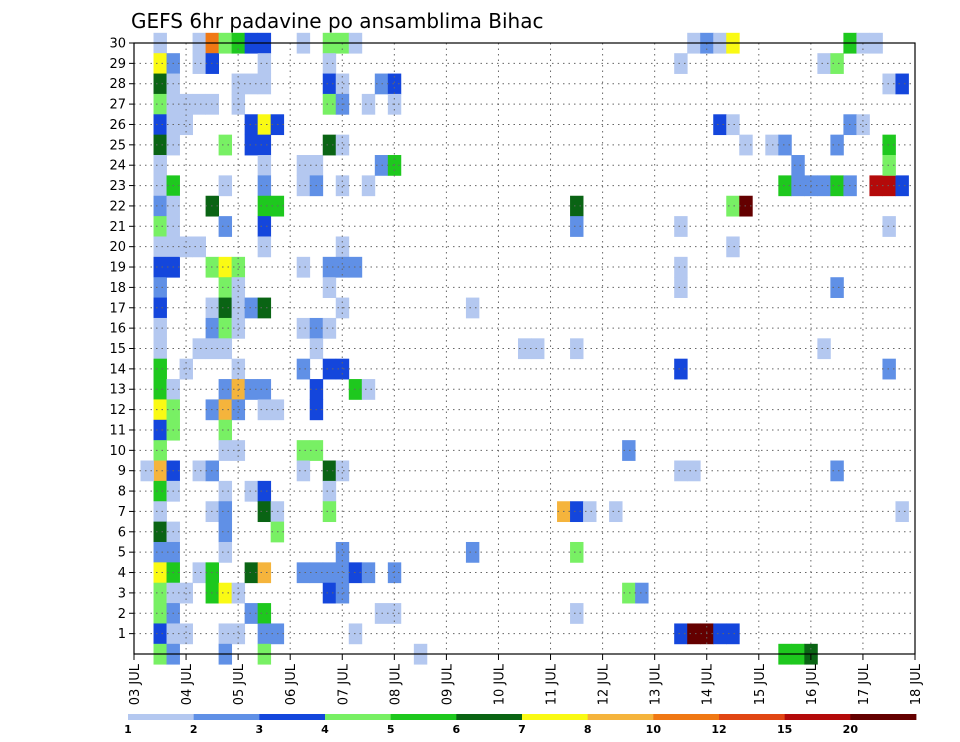 The height and width of the screenshot is (742, 960). I want to click on y-tick-label: 27, so click(117, 105).